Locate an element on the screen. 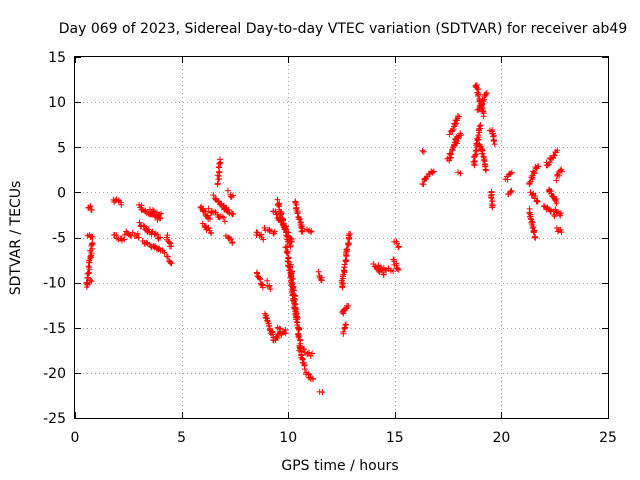 This screenshot has height=480, width=640. x-tick-labels: 0 5 10 15 20 25 is located at coordinates (344, 438).